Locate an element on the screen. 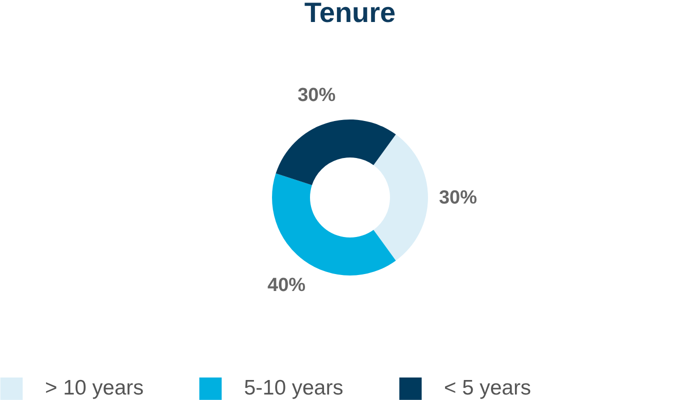  legend-label: > 10 years is located at coordinates (94, 388).